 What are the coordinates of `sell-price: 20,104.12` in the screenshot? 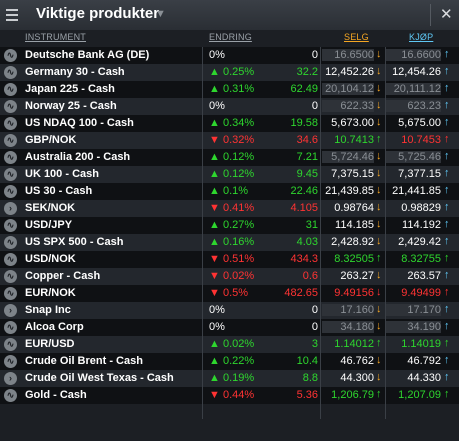 It's located at (348, 89).